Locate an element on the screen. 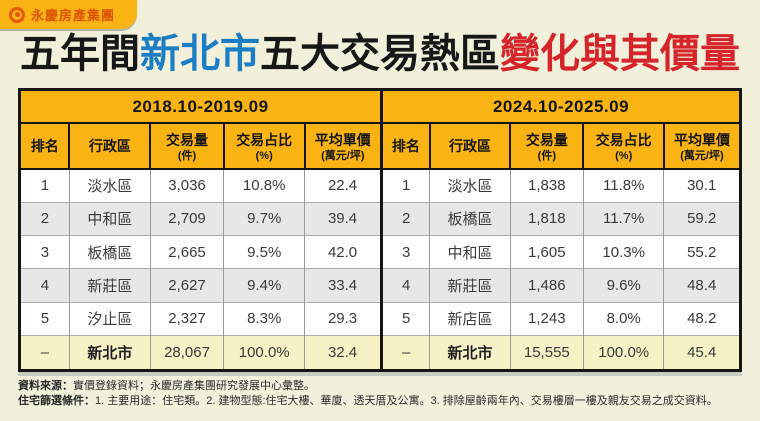 This screenshot has width=760, height=421. table-row: 4 新莊區 2,627 9.4% 33.4 is located at coordinates (200, 285).